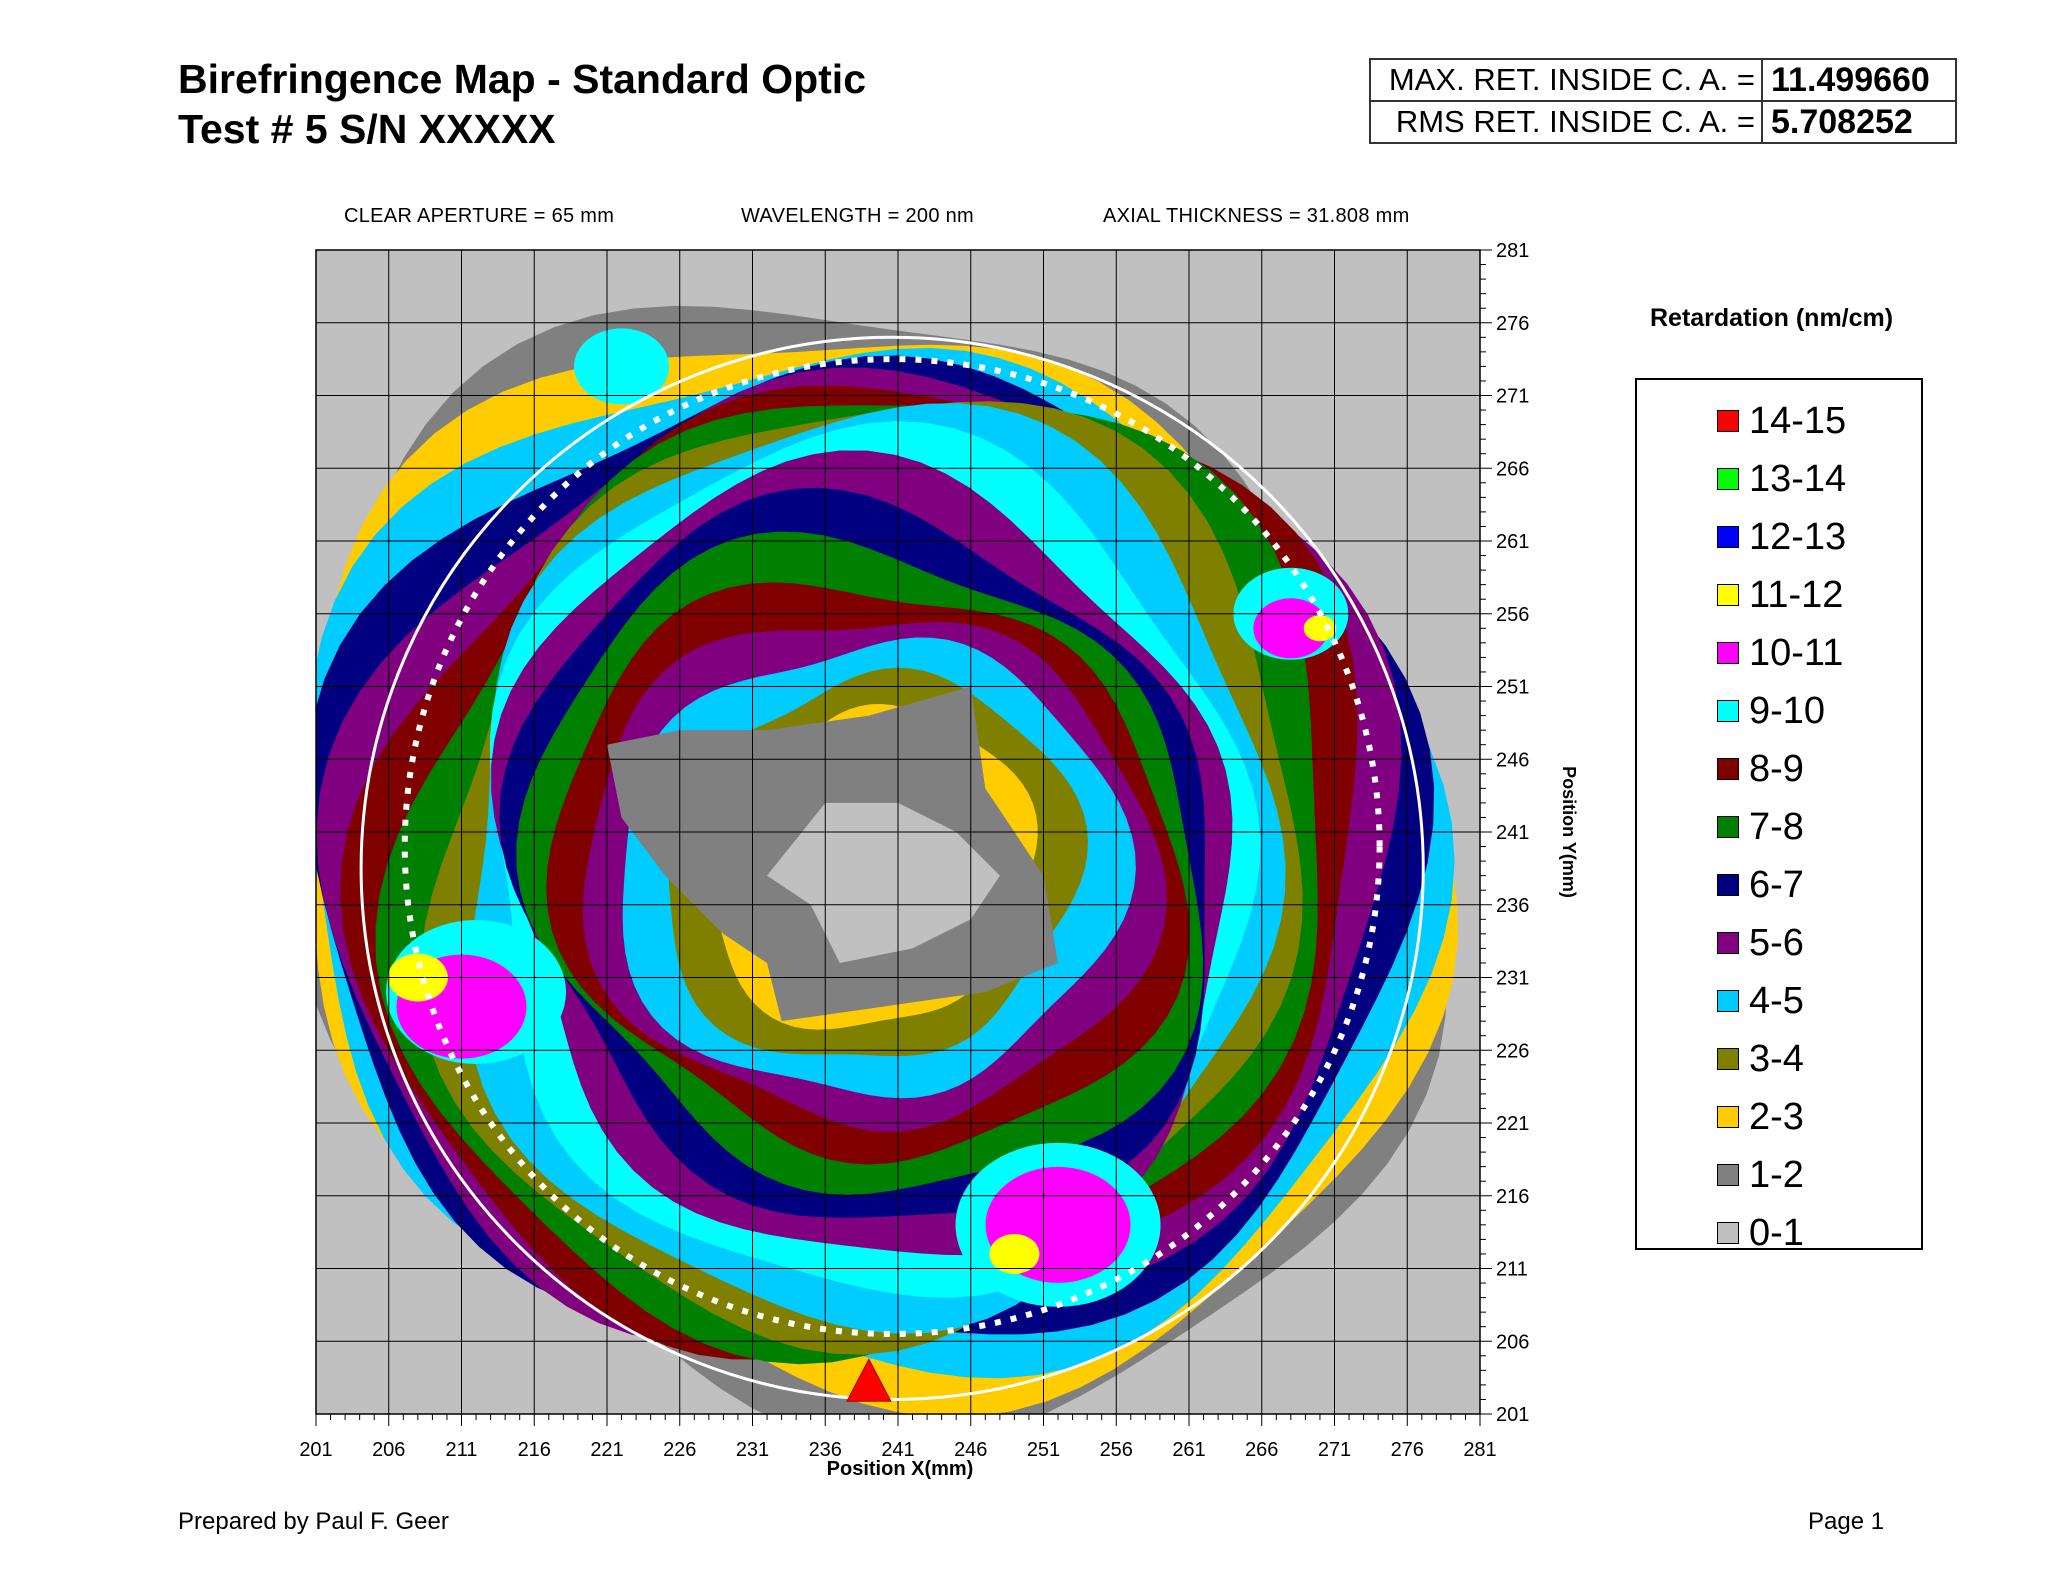 The width and height of the screenshot is (2048, 1582). What do you see at coordinates (1479, 1450) in the screenshot?
I see `x-tick-label: 281` at bounding box center [1479, 1450].